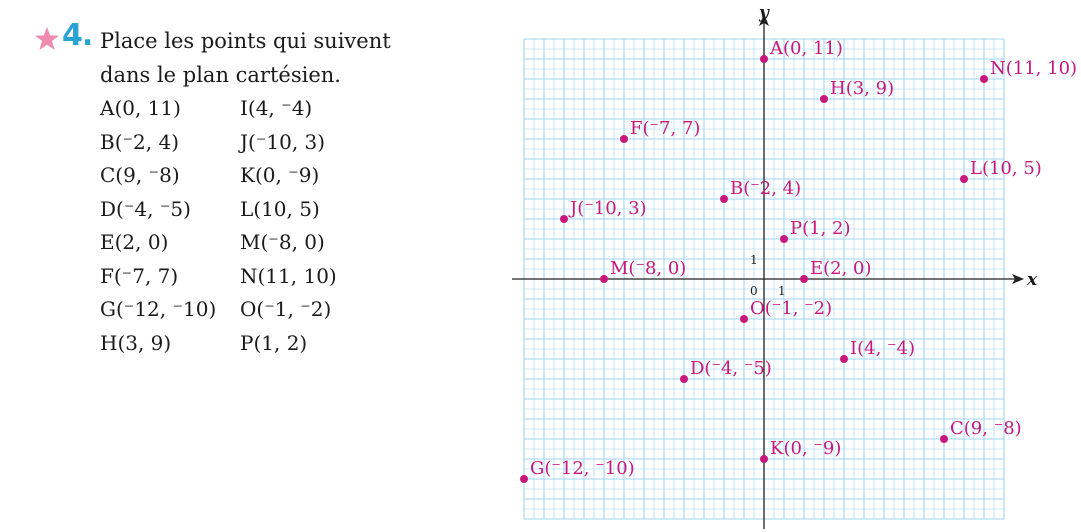 Image resolution: width=1081 pixels, height=532 pixels. I want to click on point-a, so click(764, 59).